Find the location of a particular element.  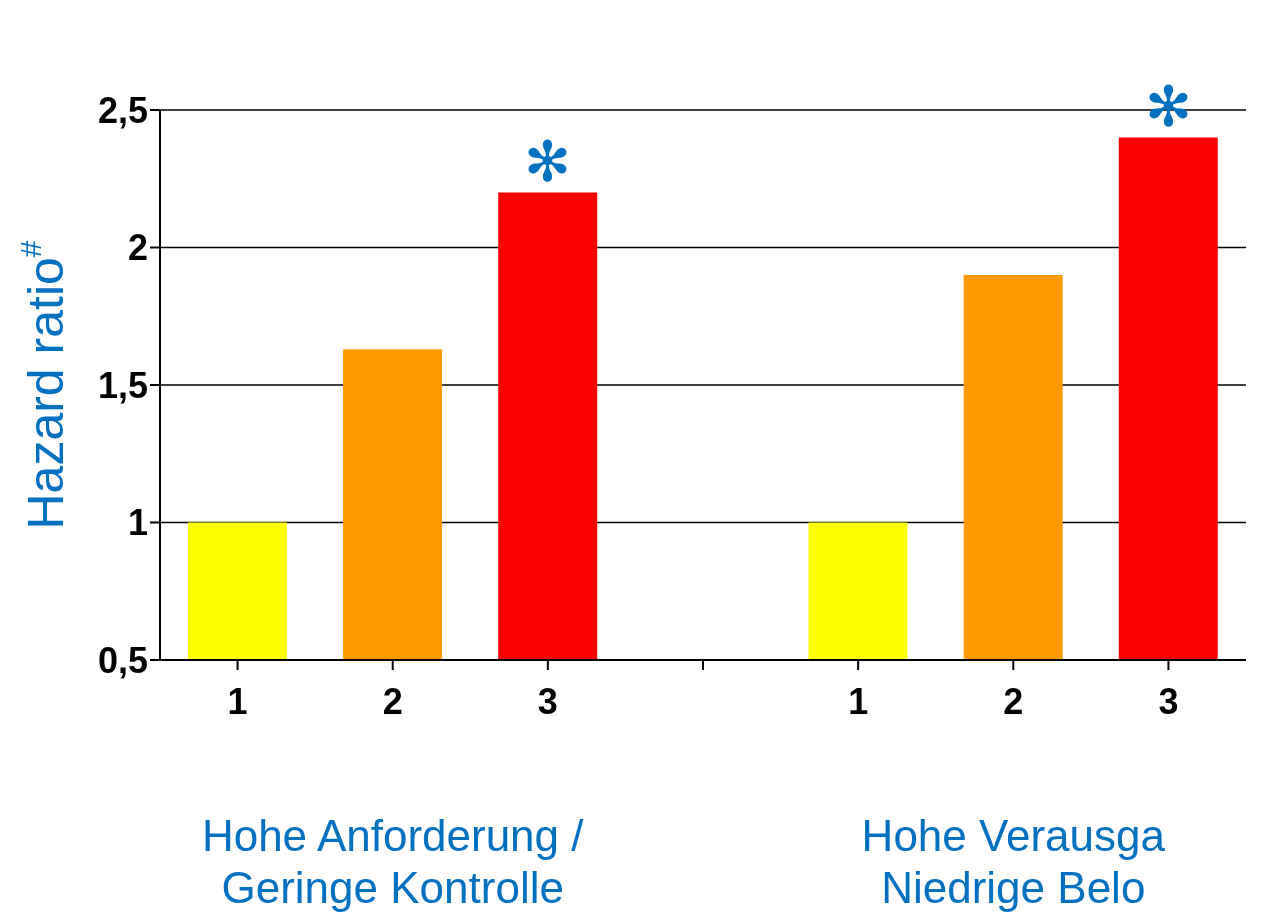

text: Hohe Anforderung / Geringe Kontrolle is located at coordinates (392, 862).